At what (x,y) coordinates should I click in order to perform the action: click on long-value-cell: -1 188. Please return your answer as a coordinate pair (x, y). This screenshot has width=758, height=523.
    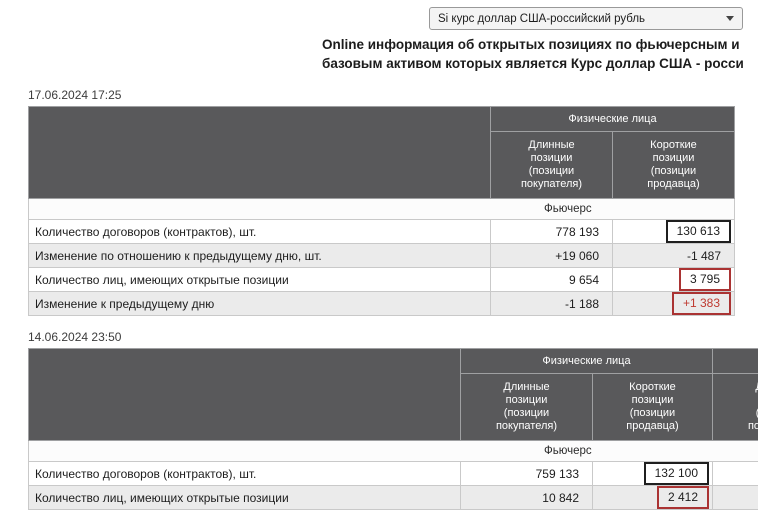
    Looking at the image, I should click on (551, 303).